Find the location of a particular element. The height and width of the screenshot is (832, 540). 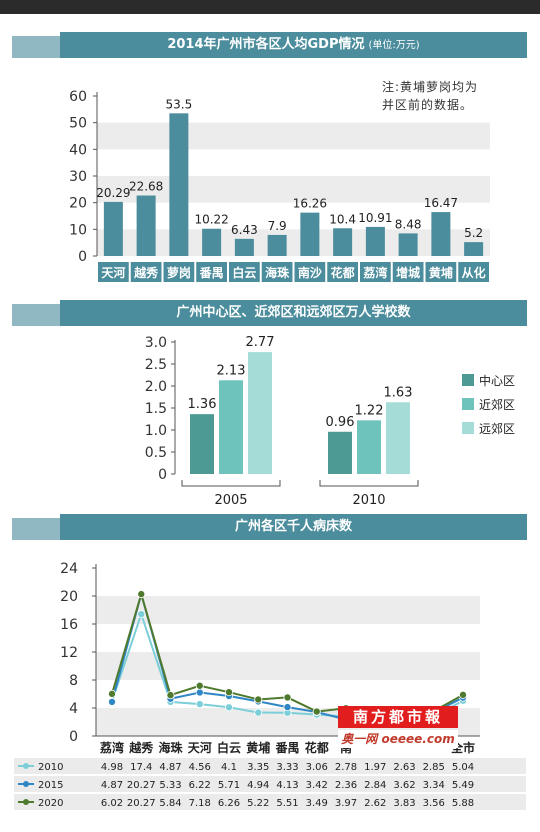

table-cell: 5.49 is located at coordinates (463, 785).